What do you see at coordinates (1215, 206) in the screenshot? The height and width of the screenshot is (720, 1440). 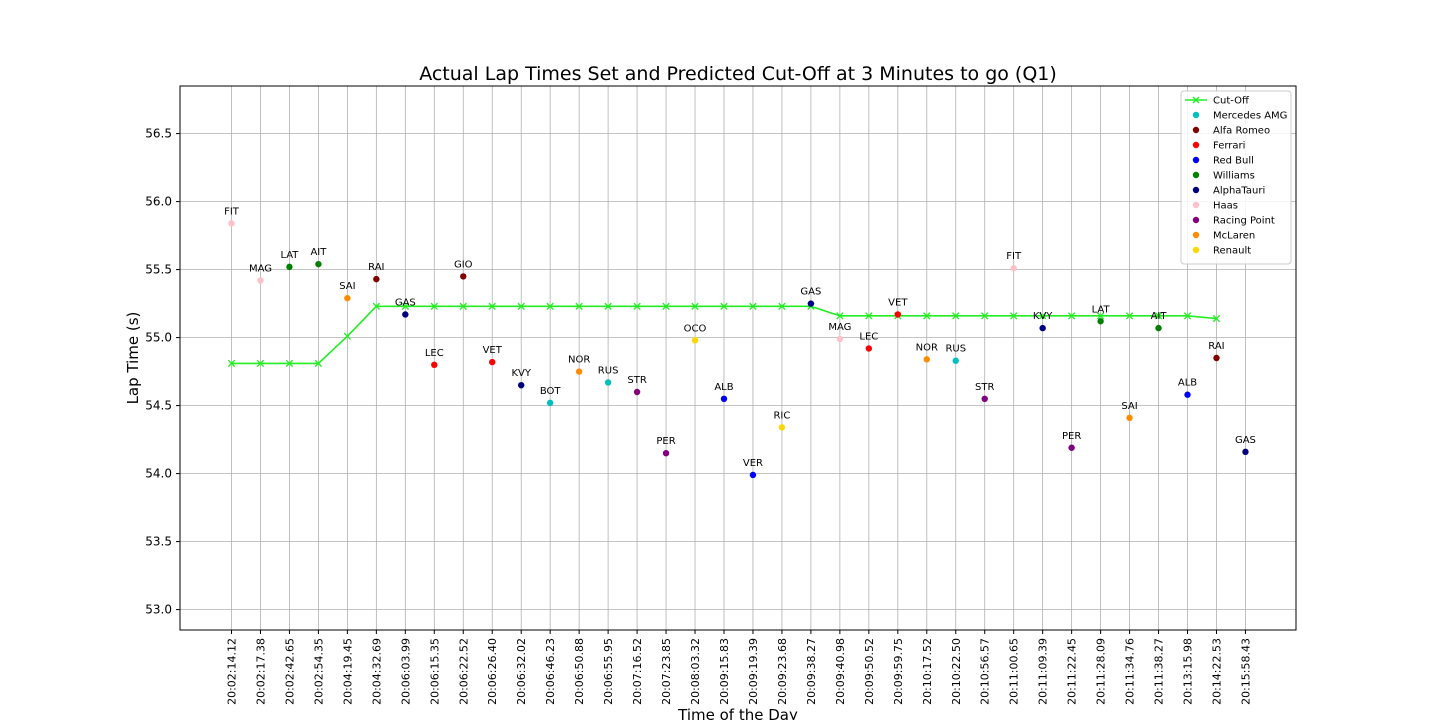 I see `legend-entry: Haas` at bounding box center [1215, 206].